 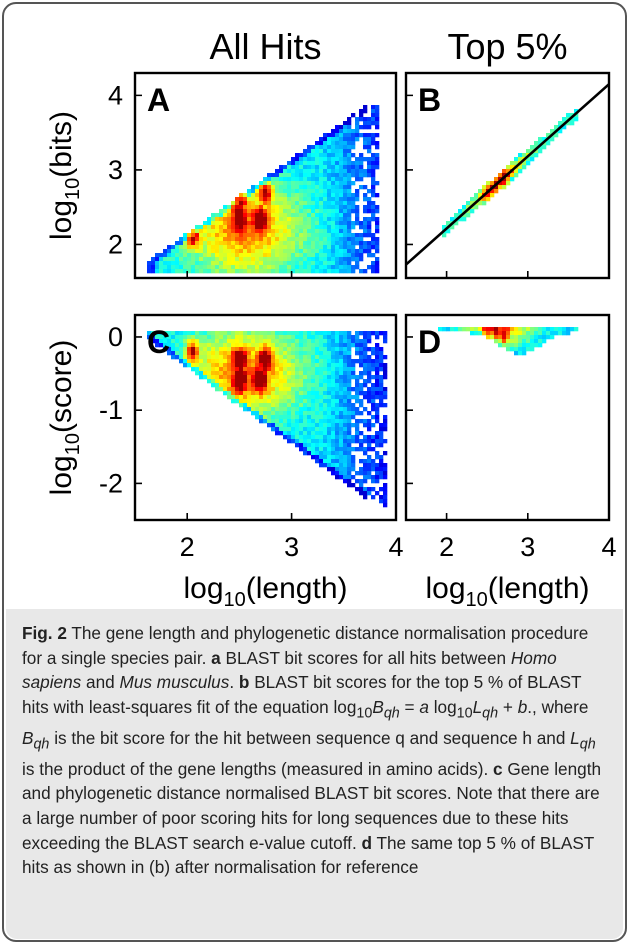 What do you see at coordinates (429, 100) in the screenshot?
I see `panel-label-b: B` at bounding box center [429, 100].